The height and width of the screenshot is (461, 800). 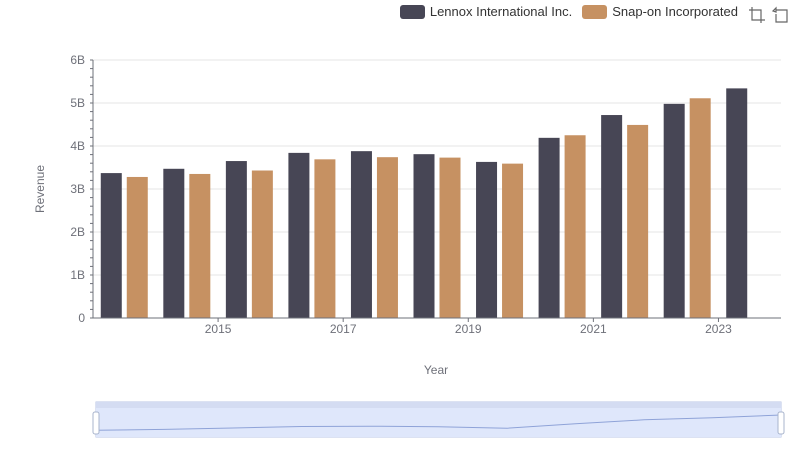 I want to click on x-tick-label: 2015, so click(x=218, y=329).